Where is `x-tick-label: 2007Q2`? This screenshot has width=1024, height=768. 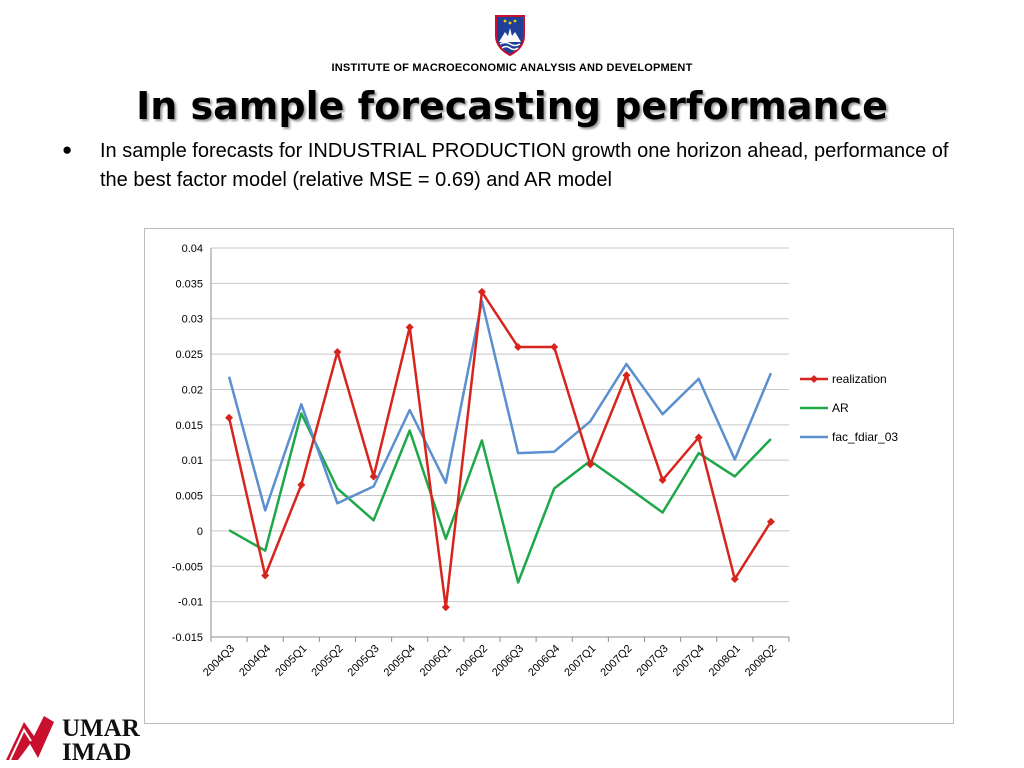 x-tick-label: 2007Q2 is located at coordinates (616, 661).